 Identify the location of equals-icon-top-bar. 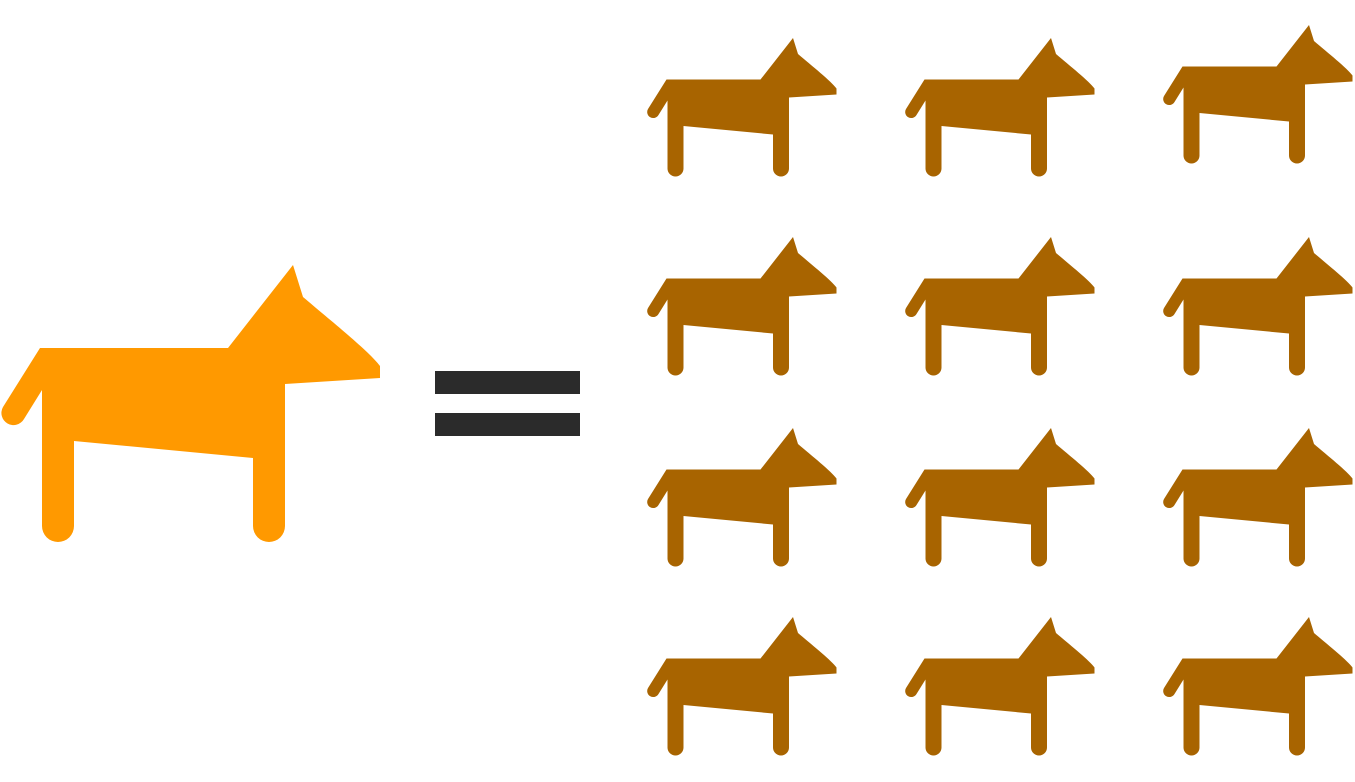
(507, 382).